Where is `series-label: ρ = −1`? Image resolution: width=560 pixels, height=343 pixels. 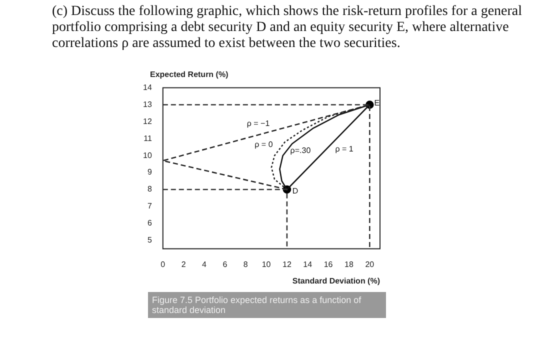
series-label: ρ = −1 is located at coordinates (258, 123).